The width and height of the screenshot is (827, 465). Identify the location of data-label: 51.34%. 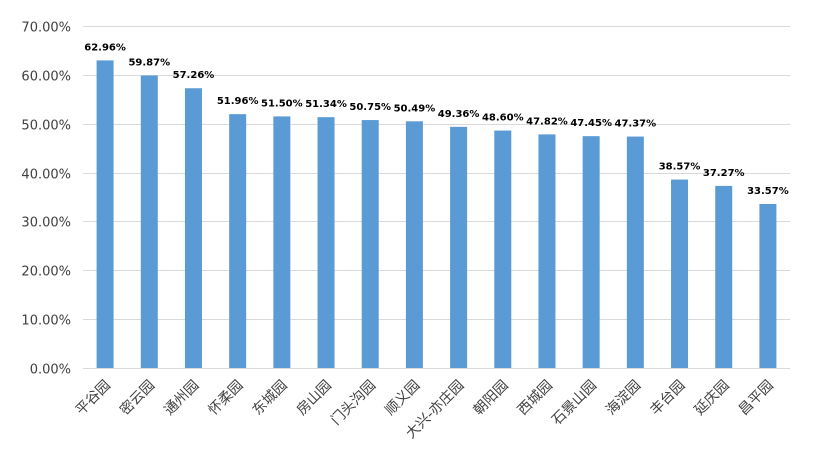
(326, 104).